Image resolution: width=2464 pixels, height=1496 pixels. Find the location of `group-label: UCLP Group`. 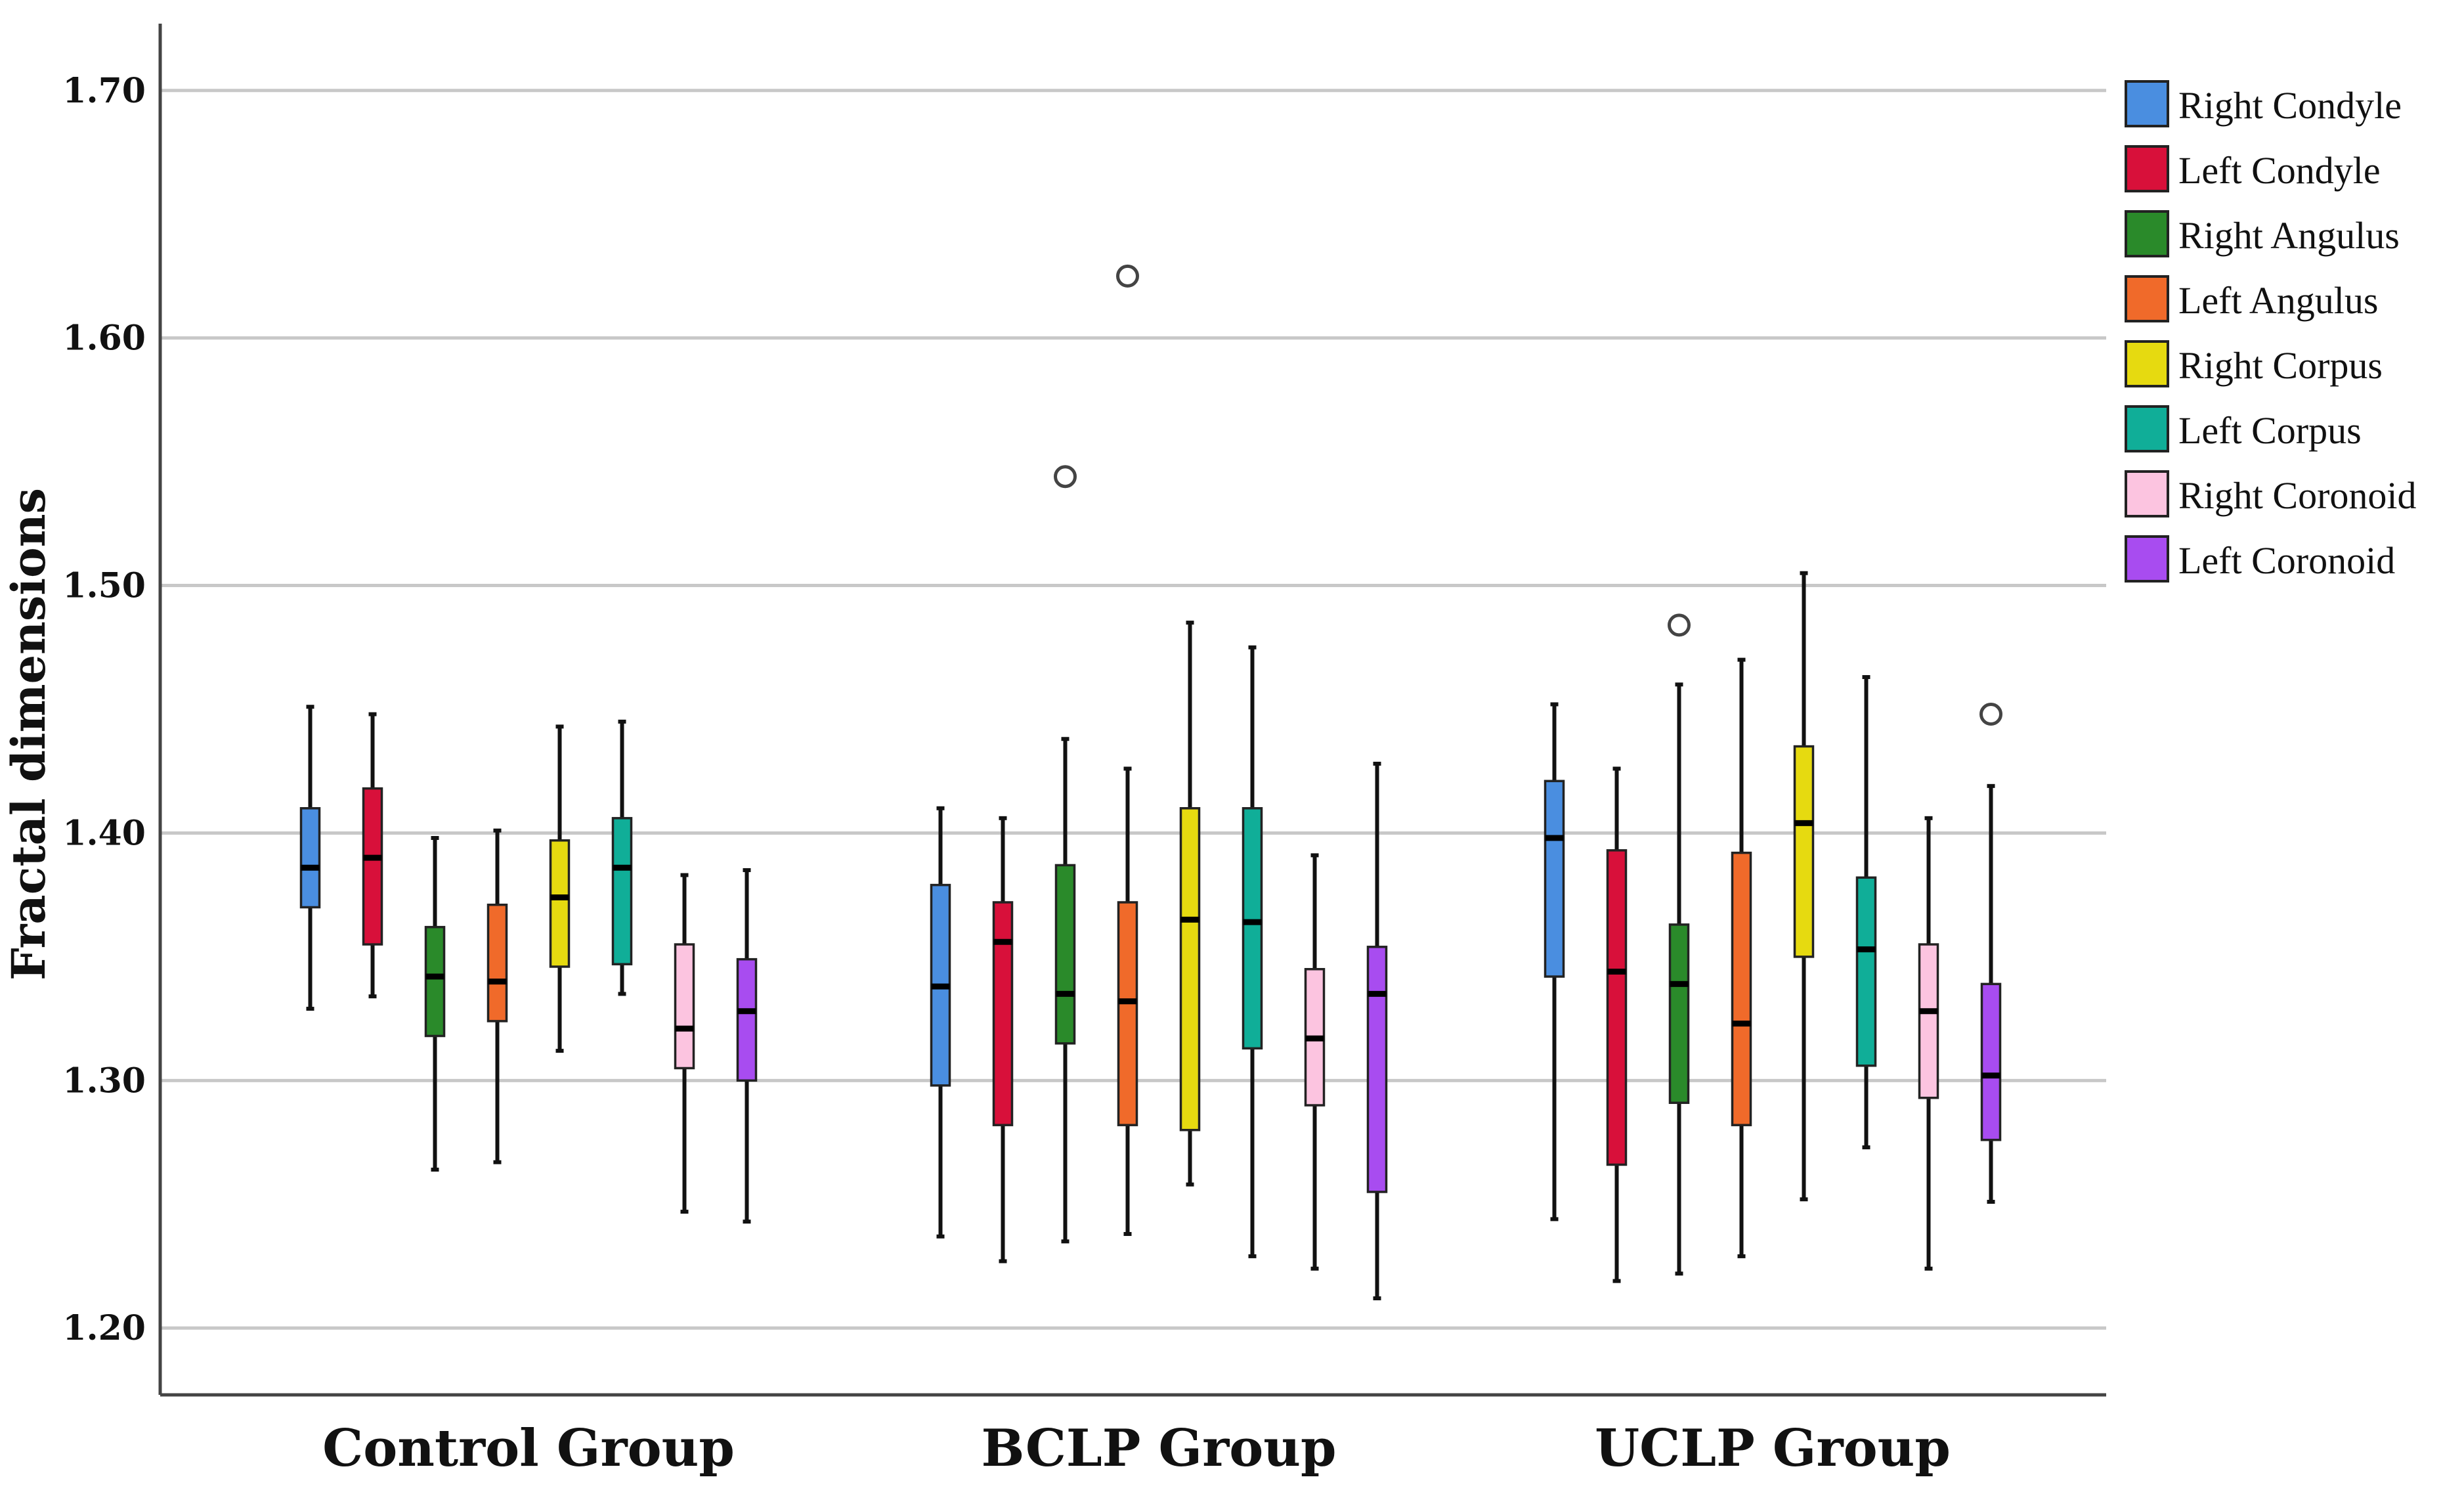

group-label: UCLP Group is located at coordinates (1773, 1448).